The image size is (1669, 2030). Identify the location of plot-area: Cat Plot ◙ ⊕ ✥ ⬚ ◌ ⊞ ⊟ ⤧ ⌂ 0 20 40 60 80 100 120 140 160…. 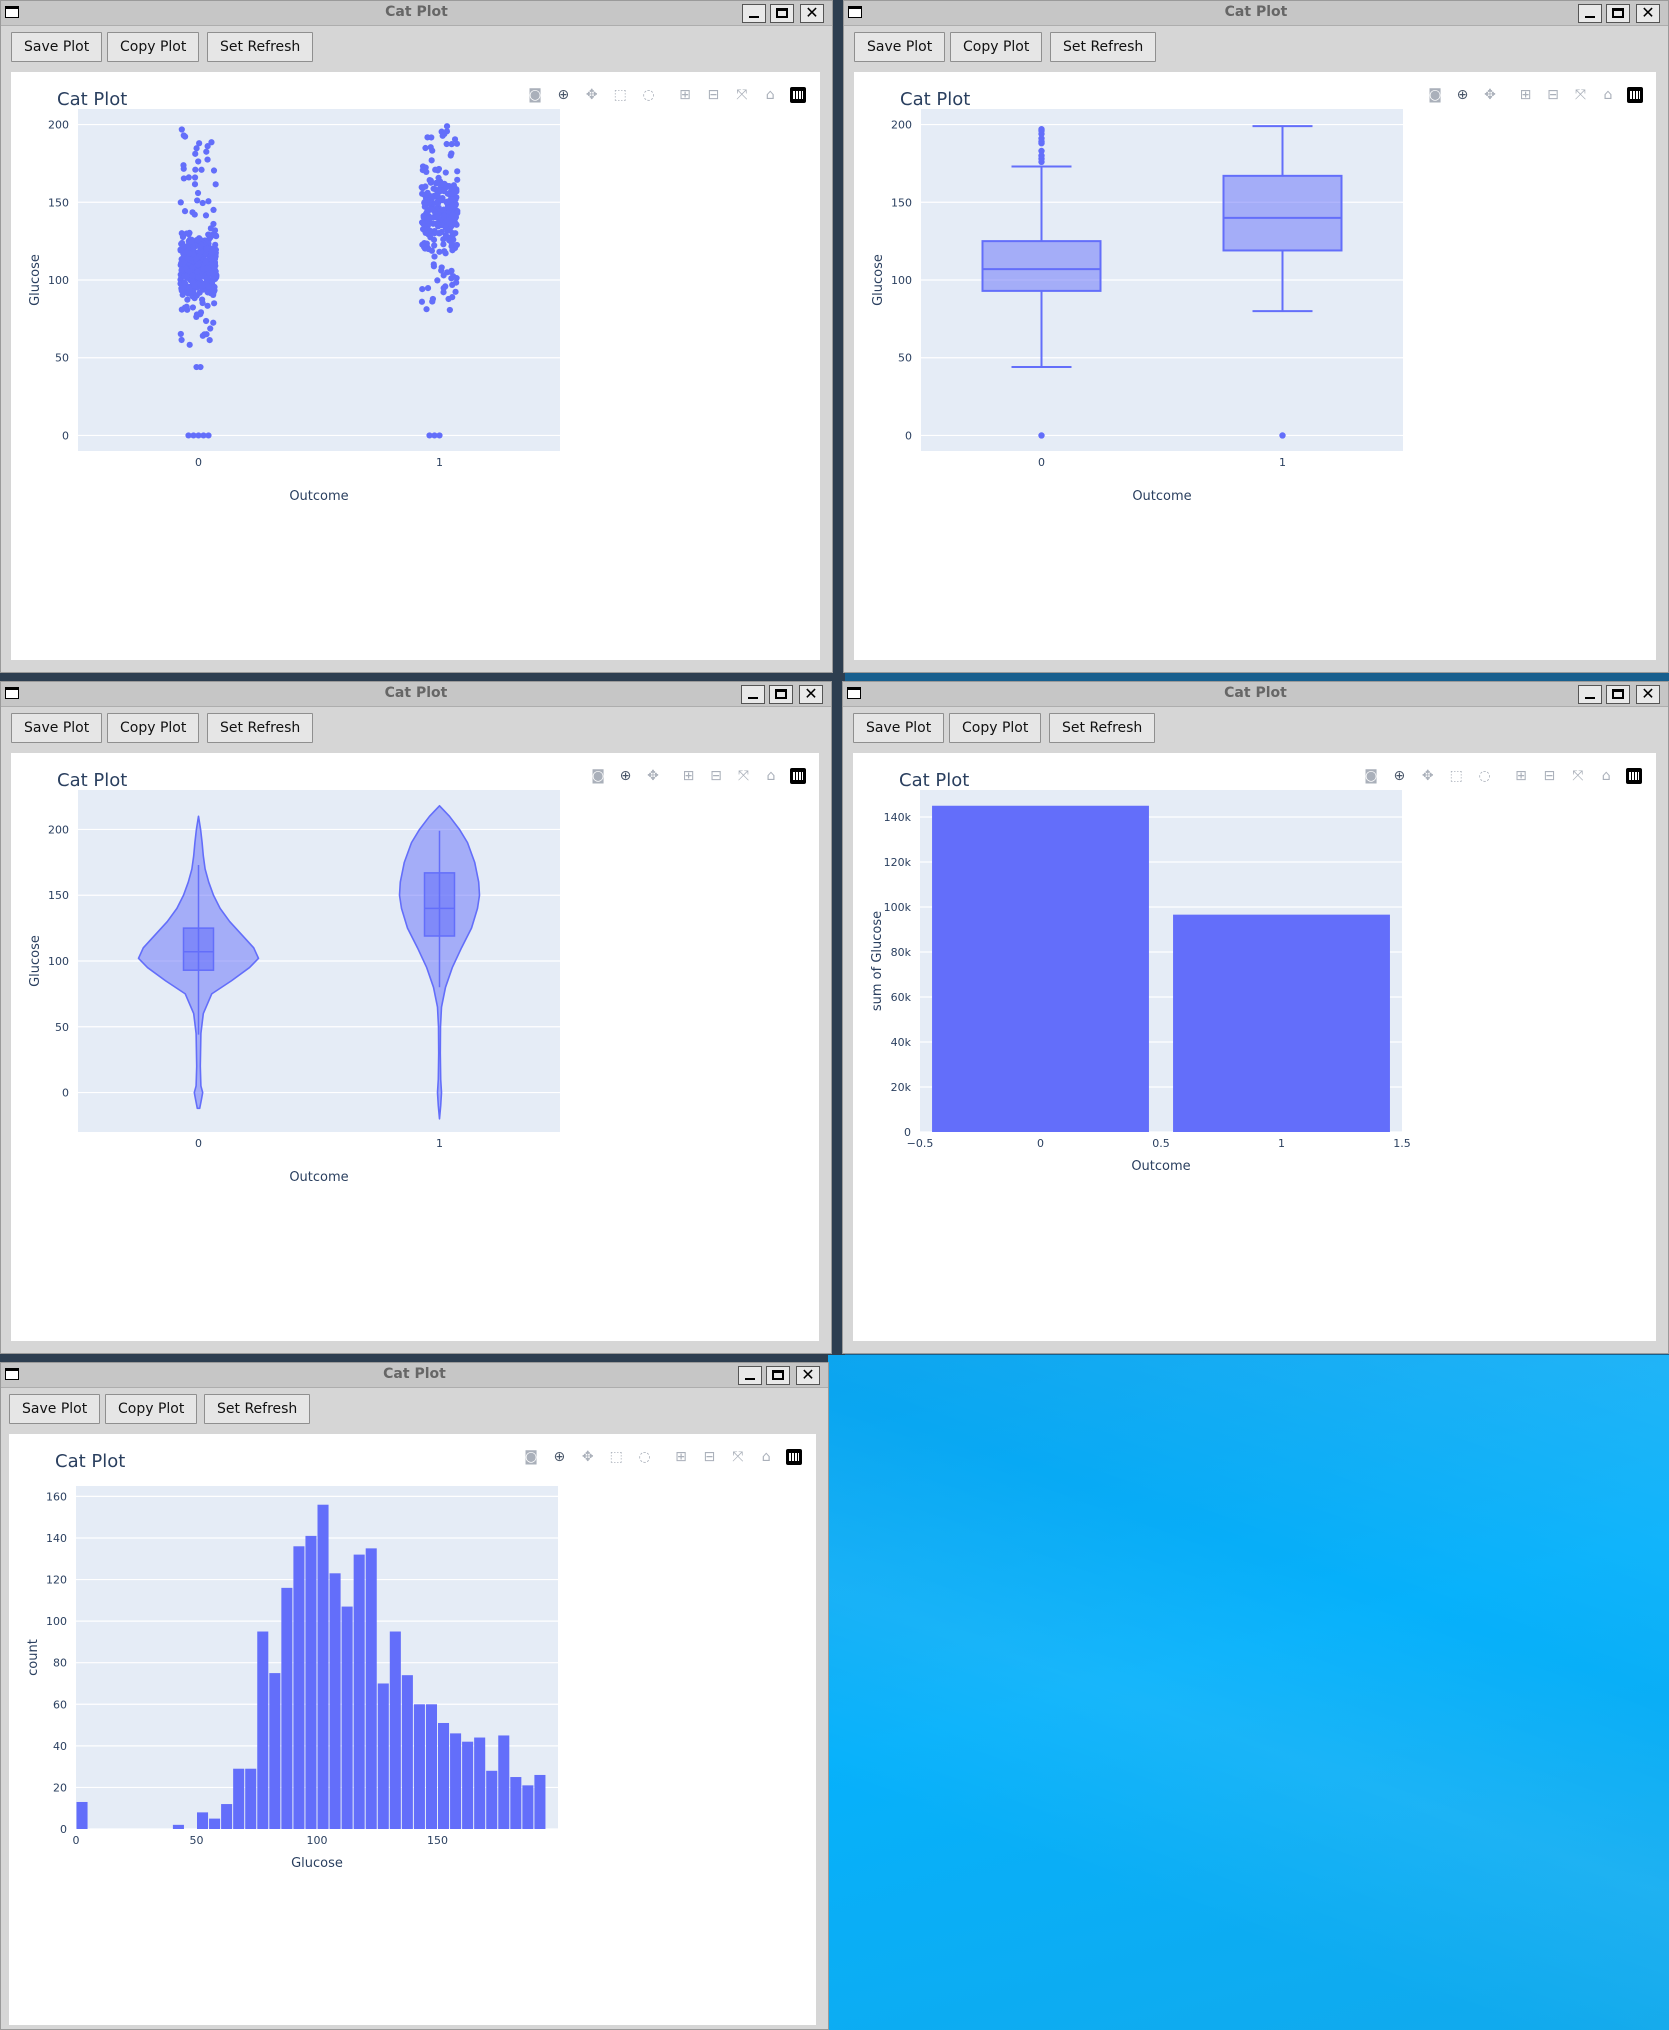
(412, 1729).